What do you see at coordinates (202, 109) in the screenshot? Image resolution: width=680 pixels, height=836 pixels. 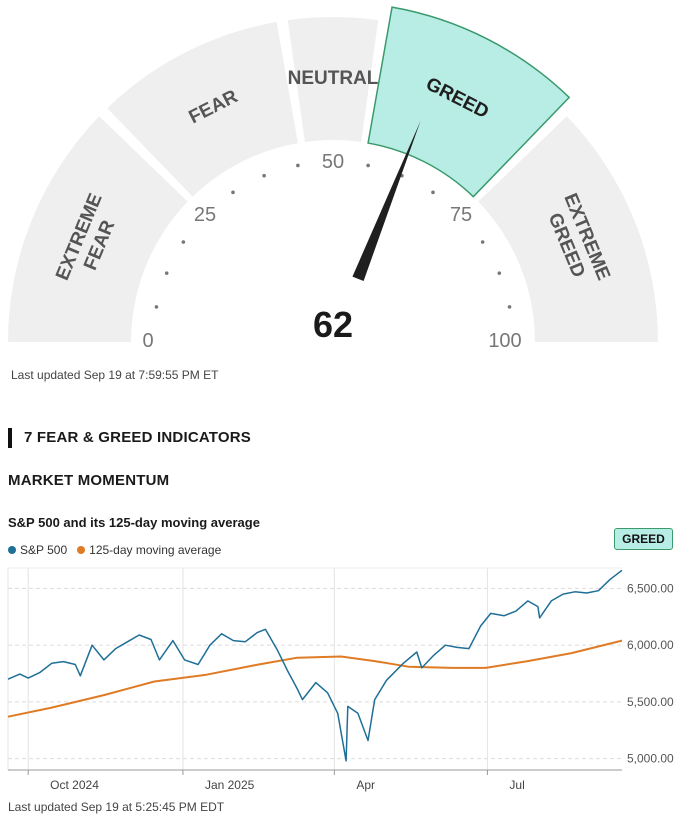 I see `gauge-segment-fear` at bounding box center [202, 109].